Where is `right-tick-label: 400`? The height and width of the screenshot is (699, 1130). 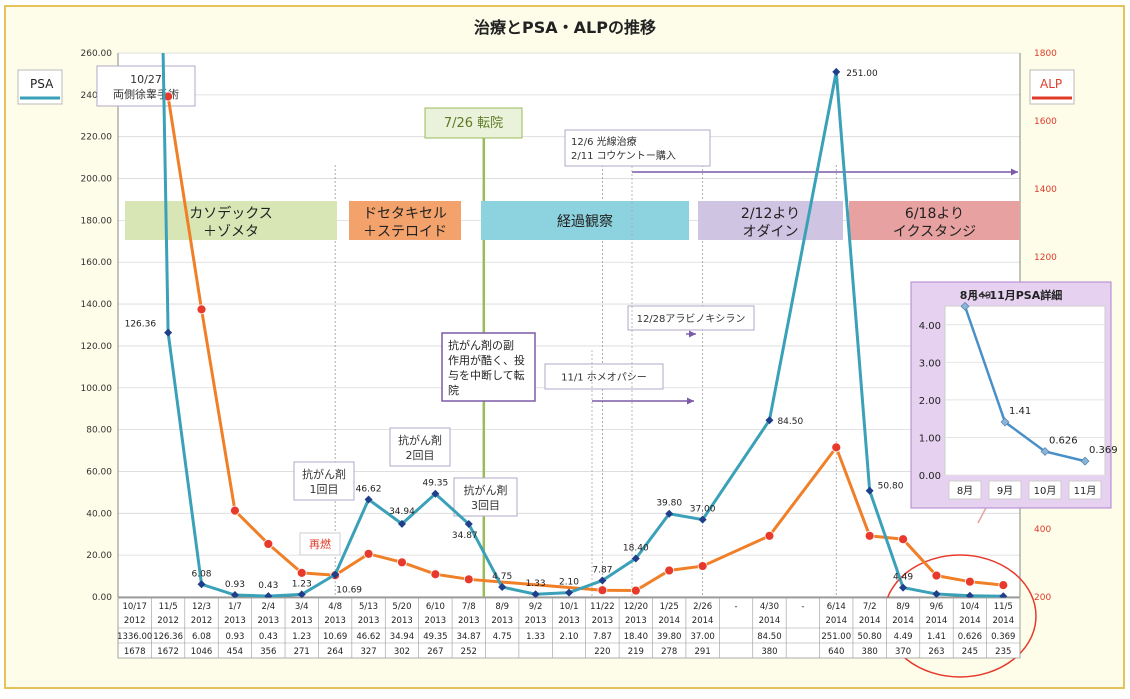 right-tick-label: 400 is located at coordinates (1042, 530).